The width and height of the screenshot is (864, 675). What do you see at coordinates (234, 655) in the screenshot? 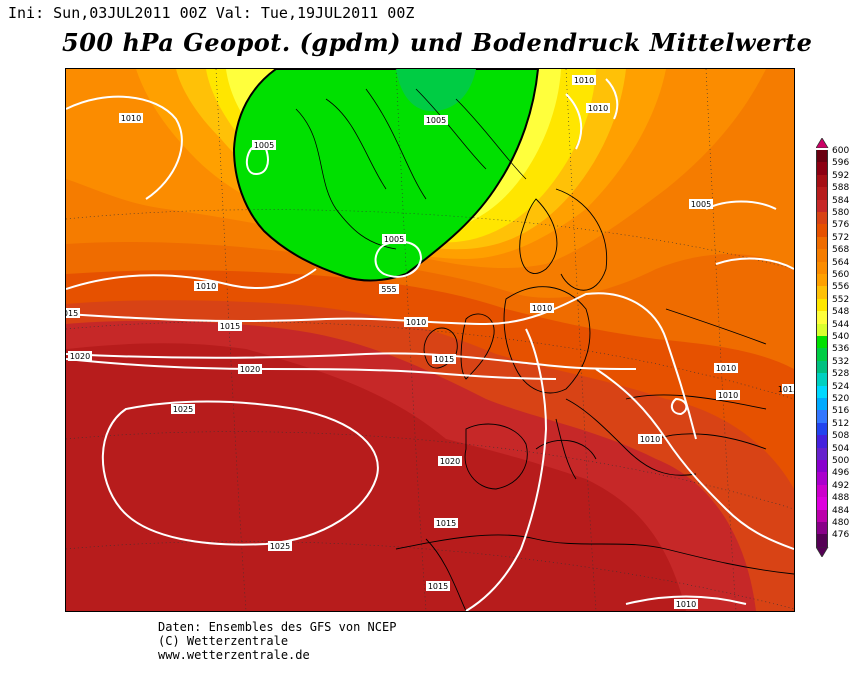
I see `credits-website: www.wetterzentrale.de` at bounding box center [234, 655].